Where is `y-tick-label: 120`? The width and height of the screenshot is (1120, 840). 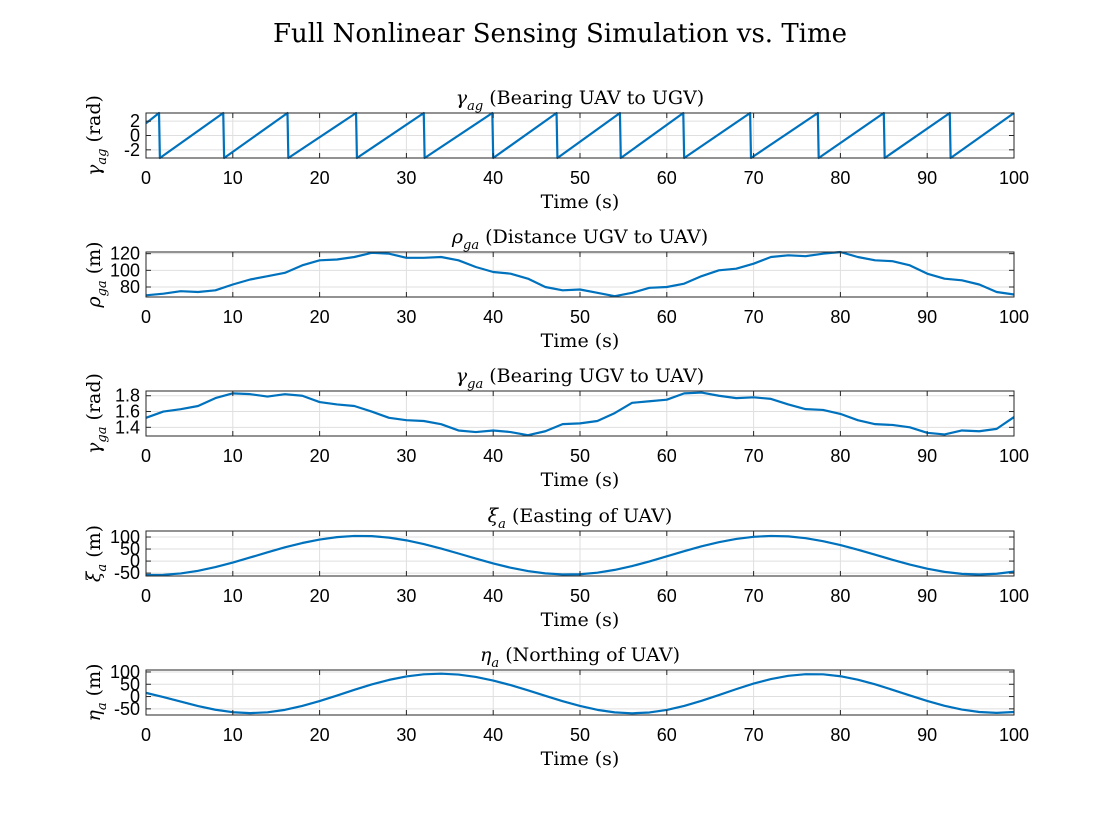 y-tick-label: 120 is located at coordinates (125, 254).